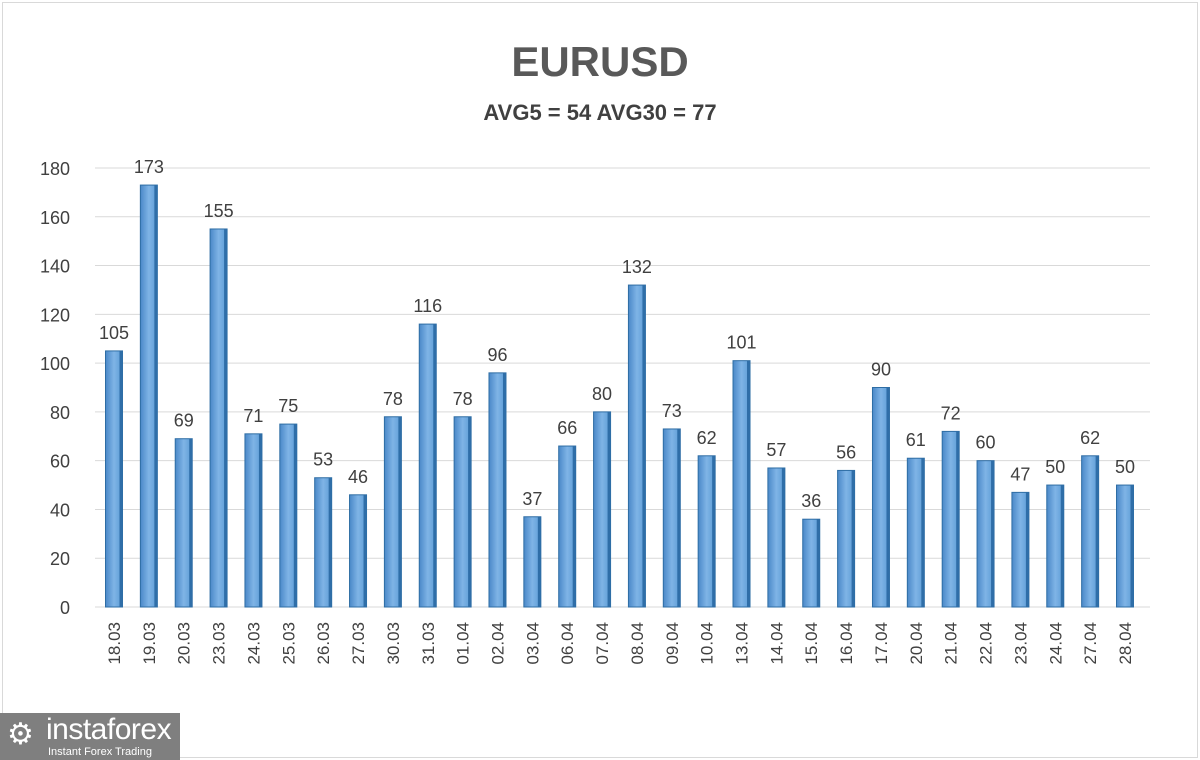  I want to click on data-label: 101, so click(741, 343).